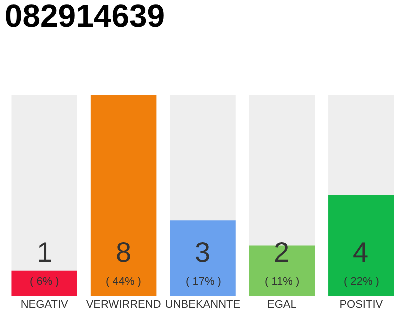 Image resolution: width=410 pixels, height=320 pixels. I want to click on data-label: 2 ( 11% ), so click(282, 262).